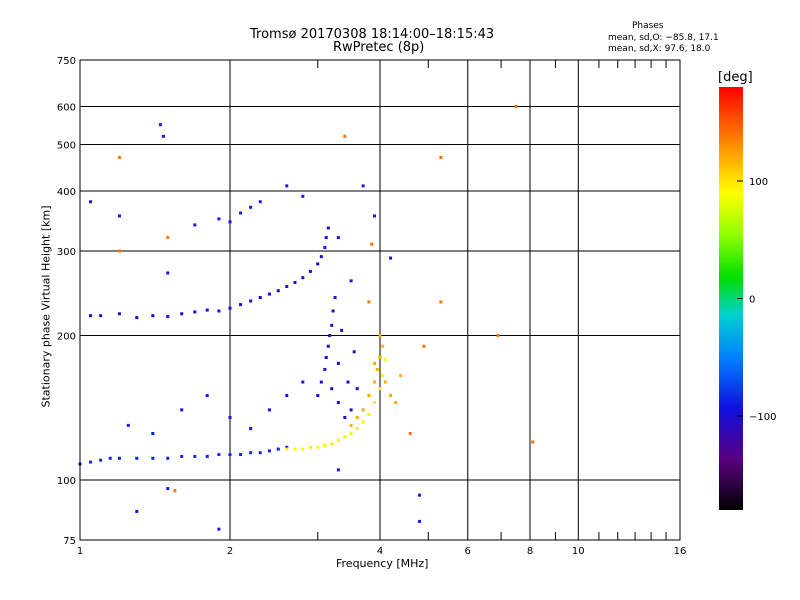 The height and width of the screenshot is (600, 800). Describe the element at coordinates (372, 34) in the screenshot. I see `chart-title: Tromsø 20170308 18:14:00–18:15:43` at that location.